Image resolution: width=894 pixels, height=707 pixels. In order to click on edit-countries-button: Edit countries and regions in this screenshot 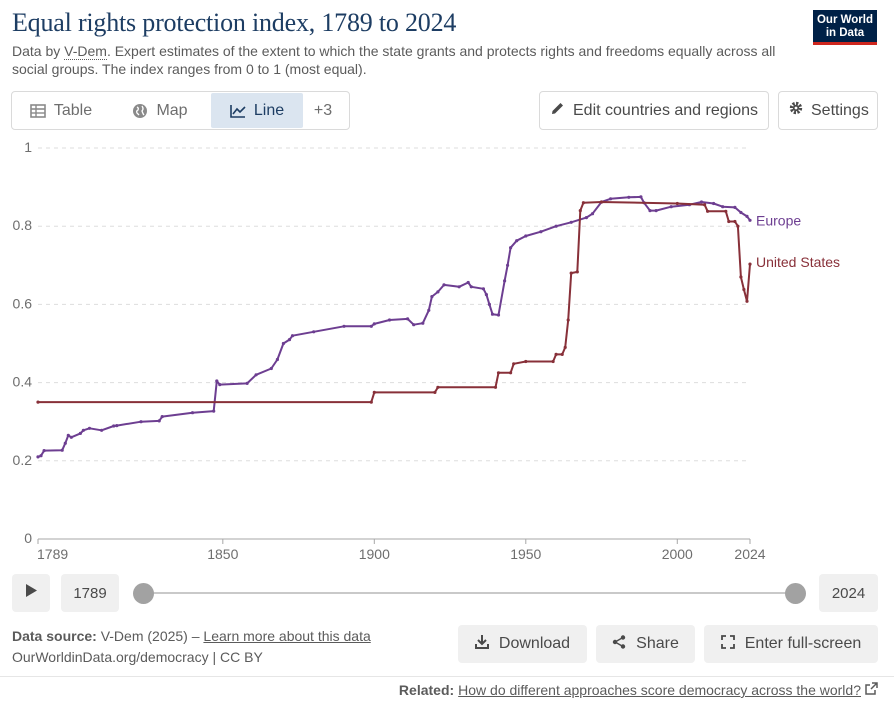, I will do `click(654, 110)`.